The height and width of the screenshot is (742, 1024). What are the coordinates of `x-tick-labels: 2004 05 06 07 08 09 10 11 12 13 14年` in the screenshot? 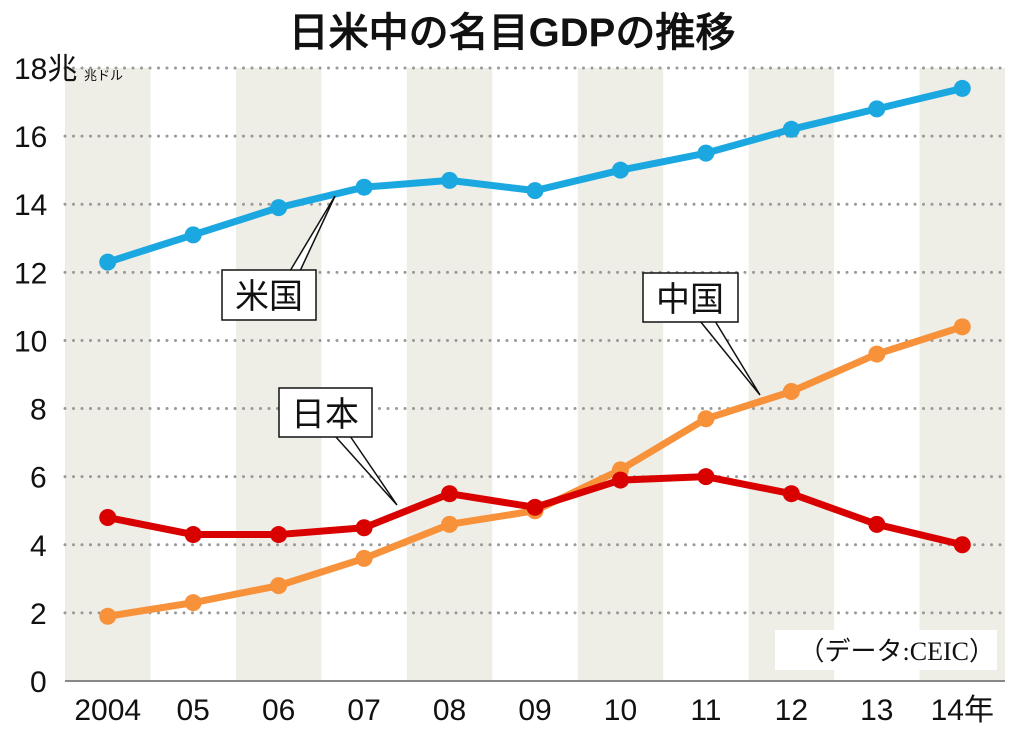 It's located at (534, 710).